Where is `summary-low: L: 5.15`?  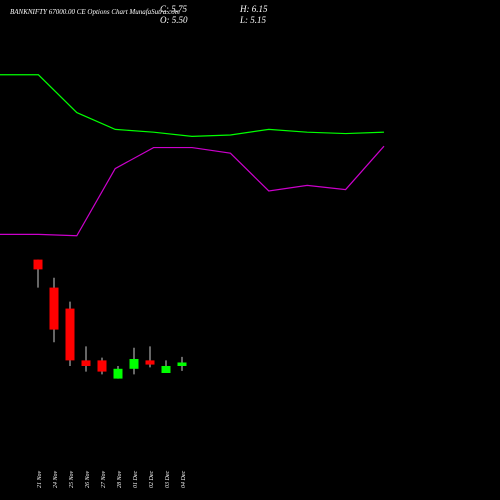
summary-low: L: 5.15 is located at coordinates (253, 20).